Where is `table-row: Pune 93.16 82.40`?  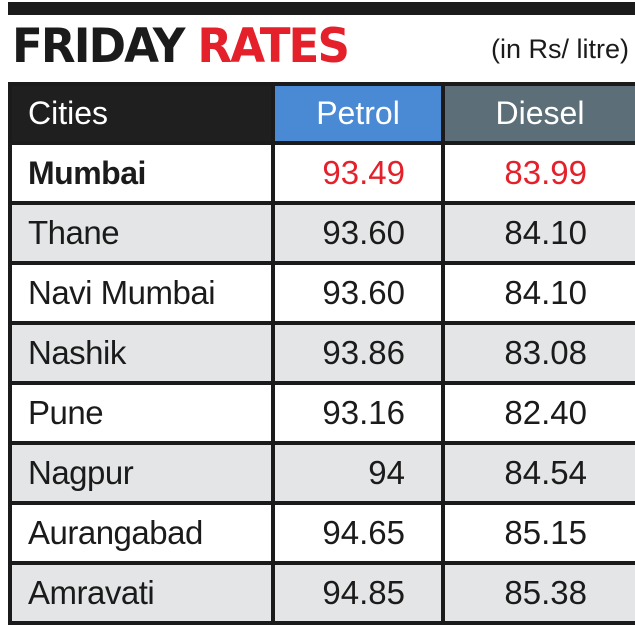
table-row: Pune 93.16 82.40 is located at coordinates (322, 412).